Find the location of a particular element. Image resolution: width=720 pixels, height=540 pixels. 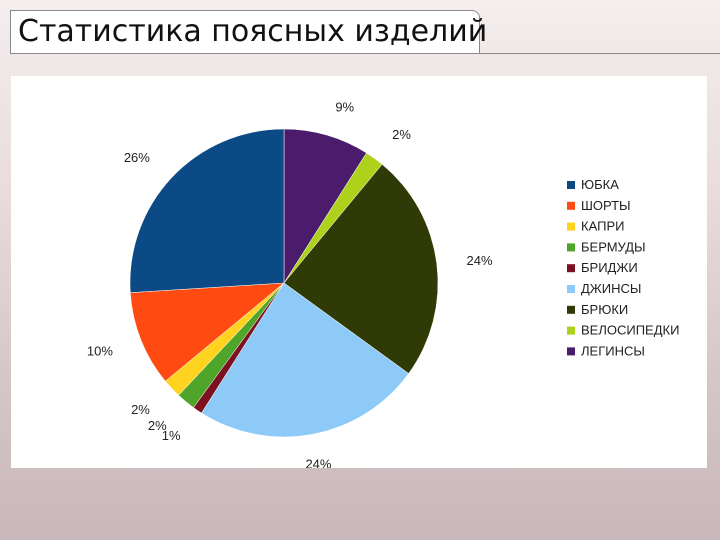

legend-label-9: ЛЕГИНСЫ is located at coordinates (613, 350).